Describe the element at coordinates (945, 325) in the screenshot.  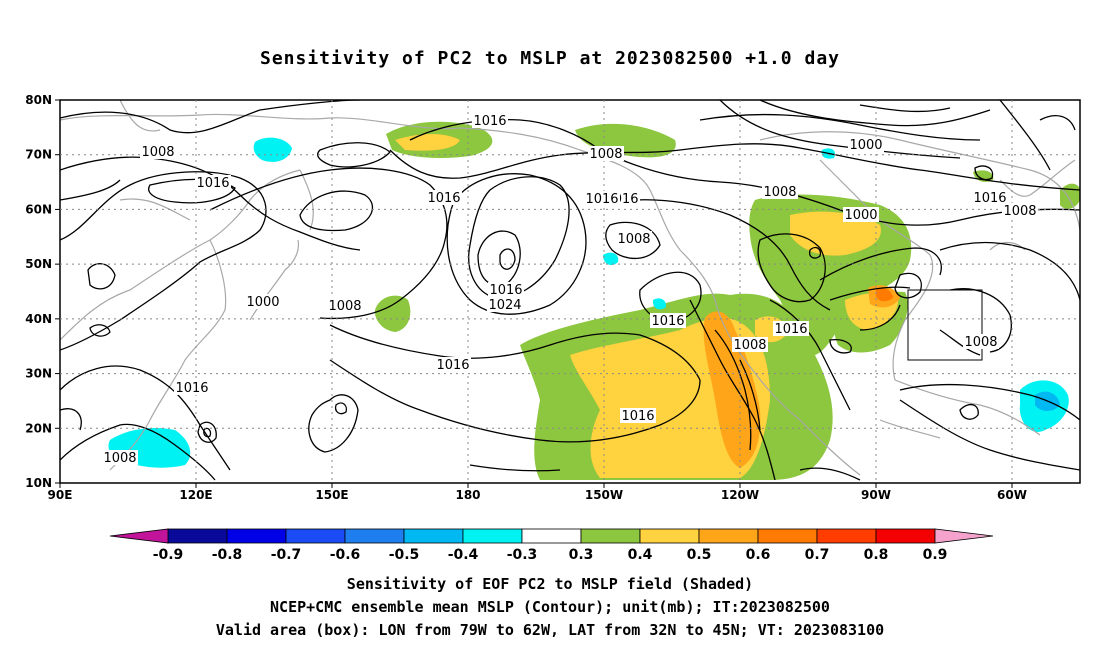
I see `valid-area-box` at that location.